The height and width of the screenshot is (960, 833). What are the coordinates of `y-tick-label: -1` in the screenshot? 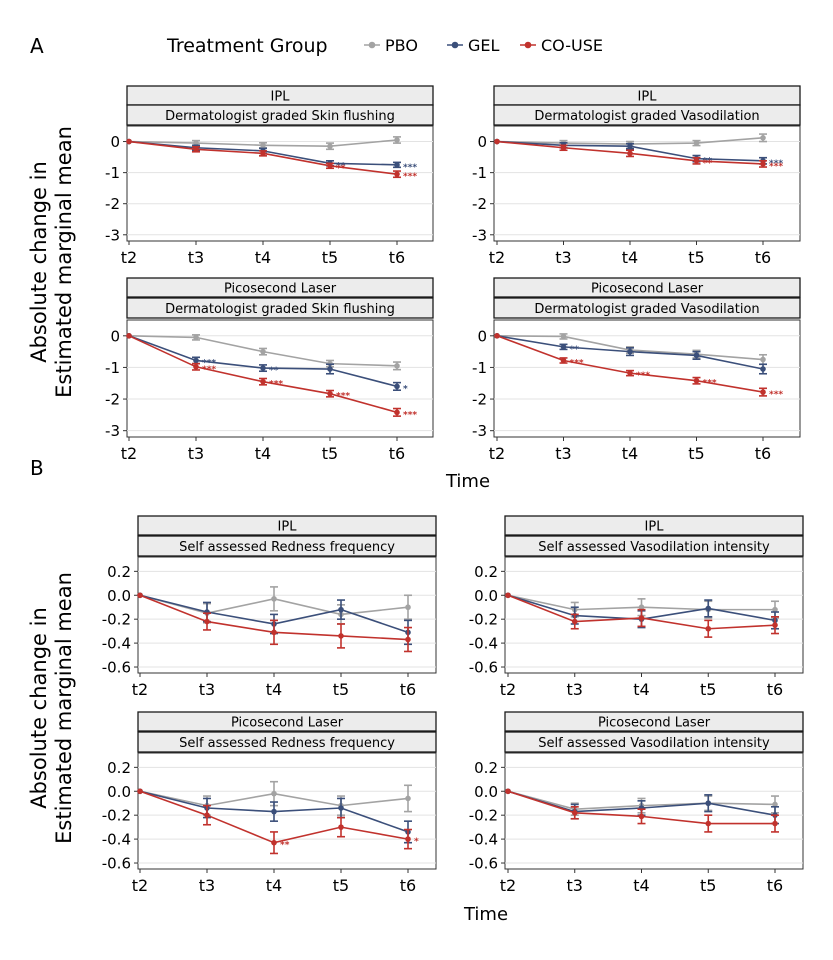 It's located at (479, 173).